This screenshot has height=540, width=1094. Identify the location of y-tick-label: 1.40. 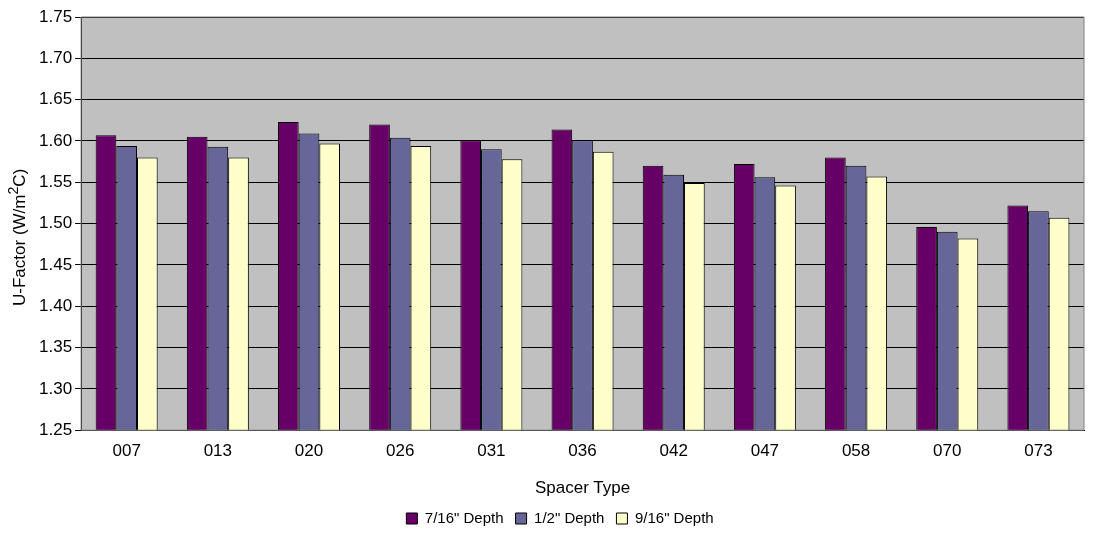
(55, 305).